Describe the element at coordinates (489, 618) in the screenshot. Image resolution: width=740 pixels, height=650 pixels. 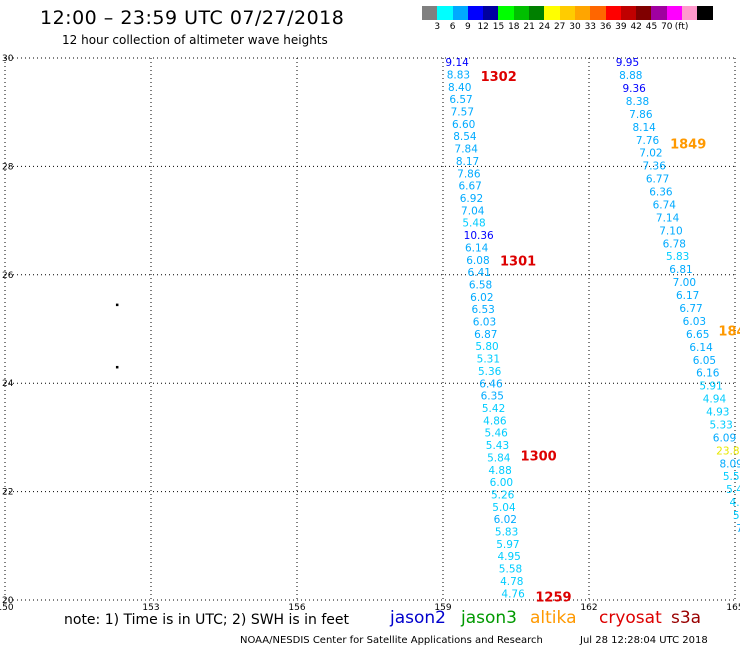
I see `mission-legend-jason3: jason3` at that location.